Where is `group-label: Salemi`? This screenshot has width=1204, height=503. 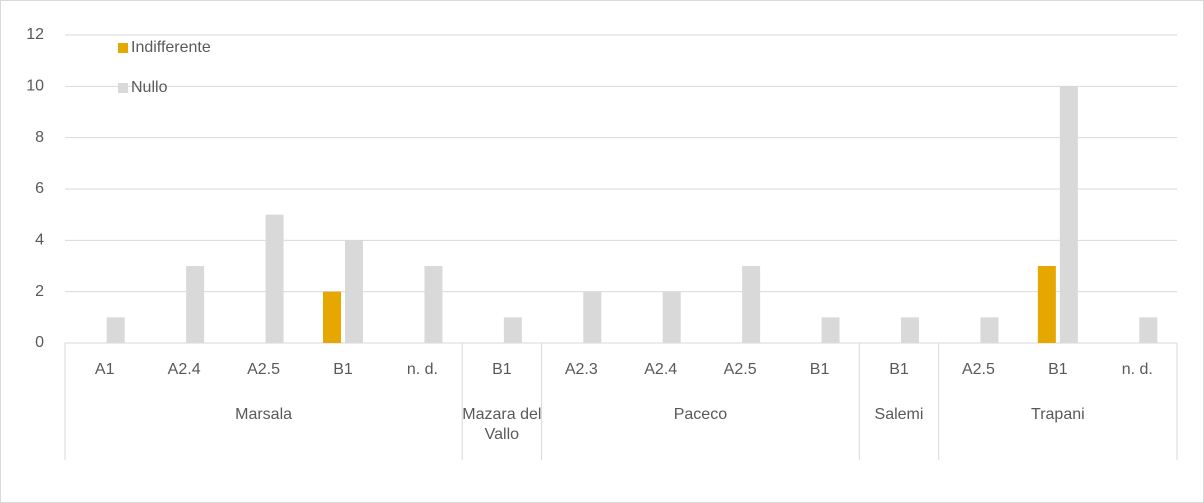 group-label: Salemi is located at coordinates (899, 414).